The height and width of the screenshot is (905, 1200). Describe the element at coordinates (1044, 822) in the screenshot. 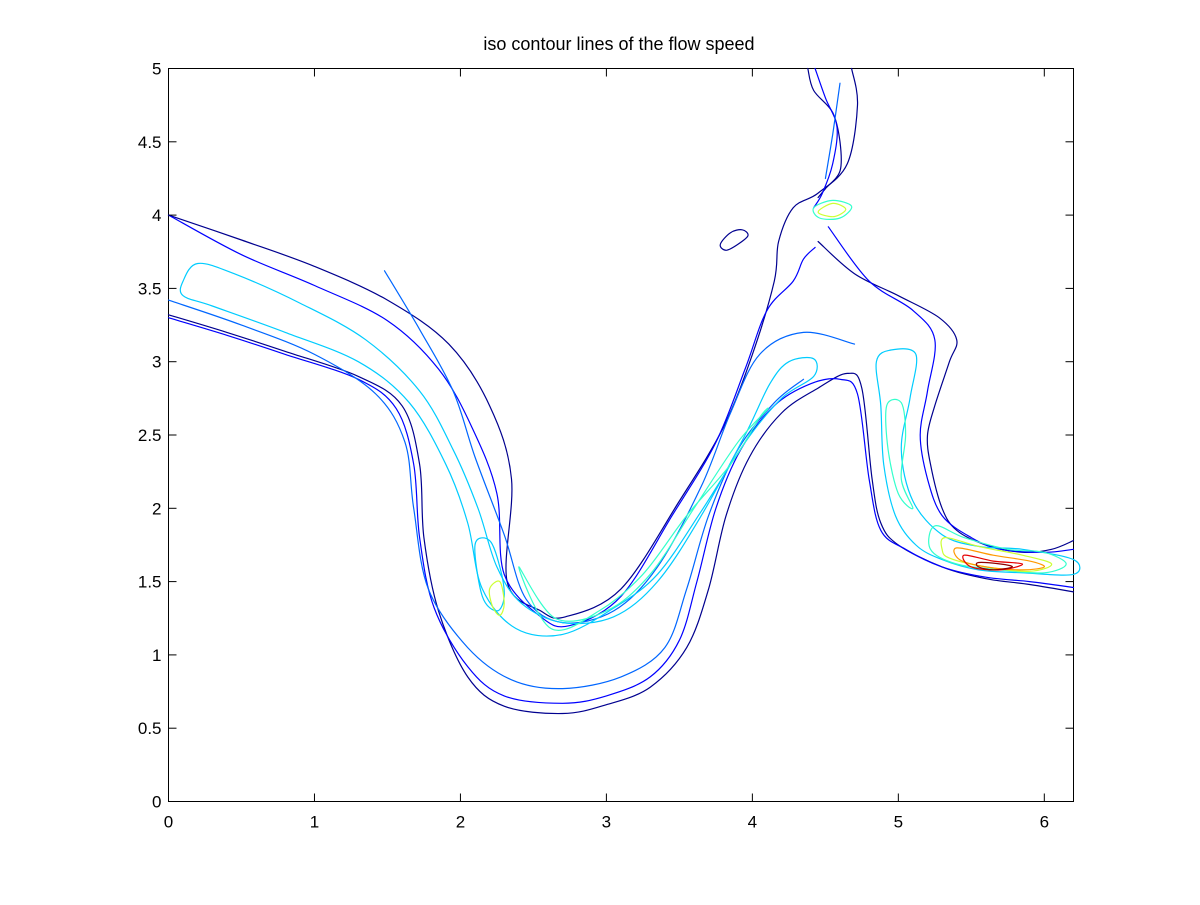

I see `x-tick-label: 6` at that location.